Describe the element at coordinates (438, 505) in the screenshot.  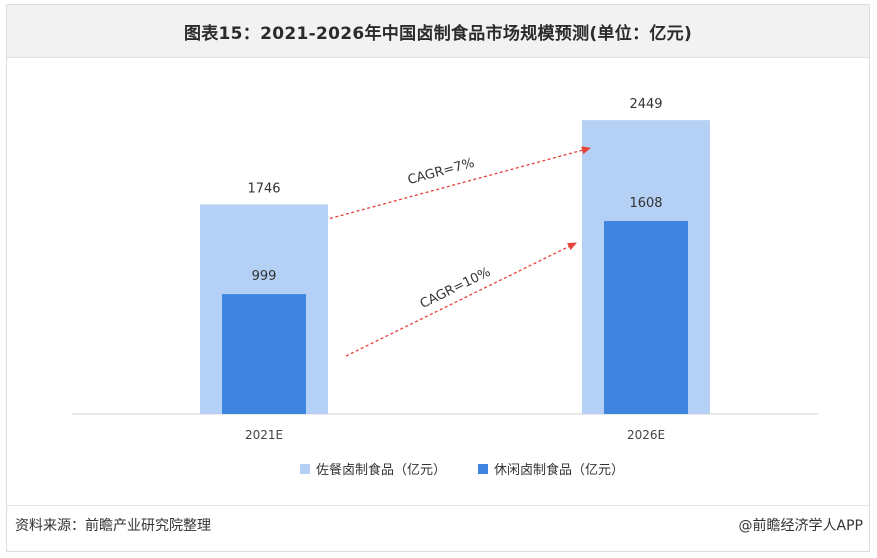
I see `footer-divider` at that location.